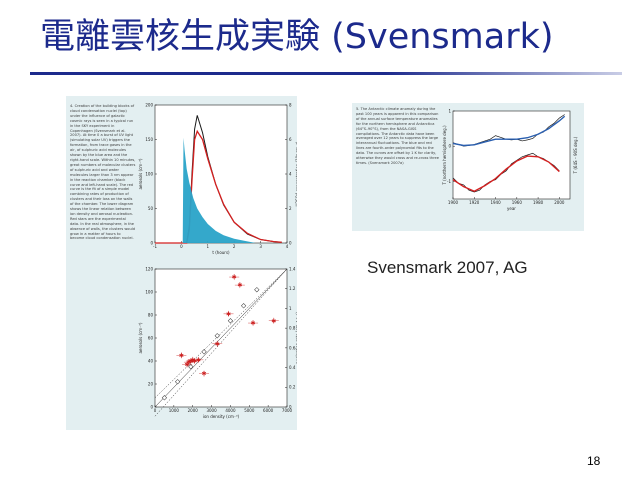  I want to click on y-right-tick-label: 6, so click(290, 139).